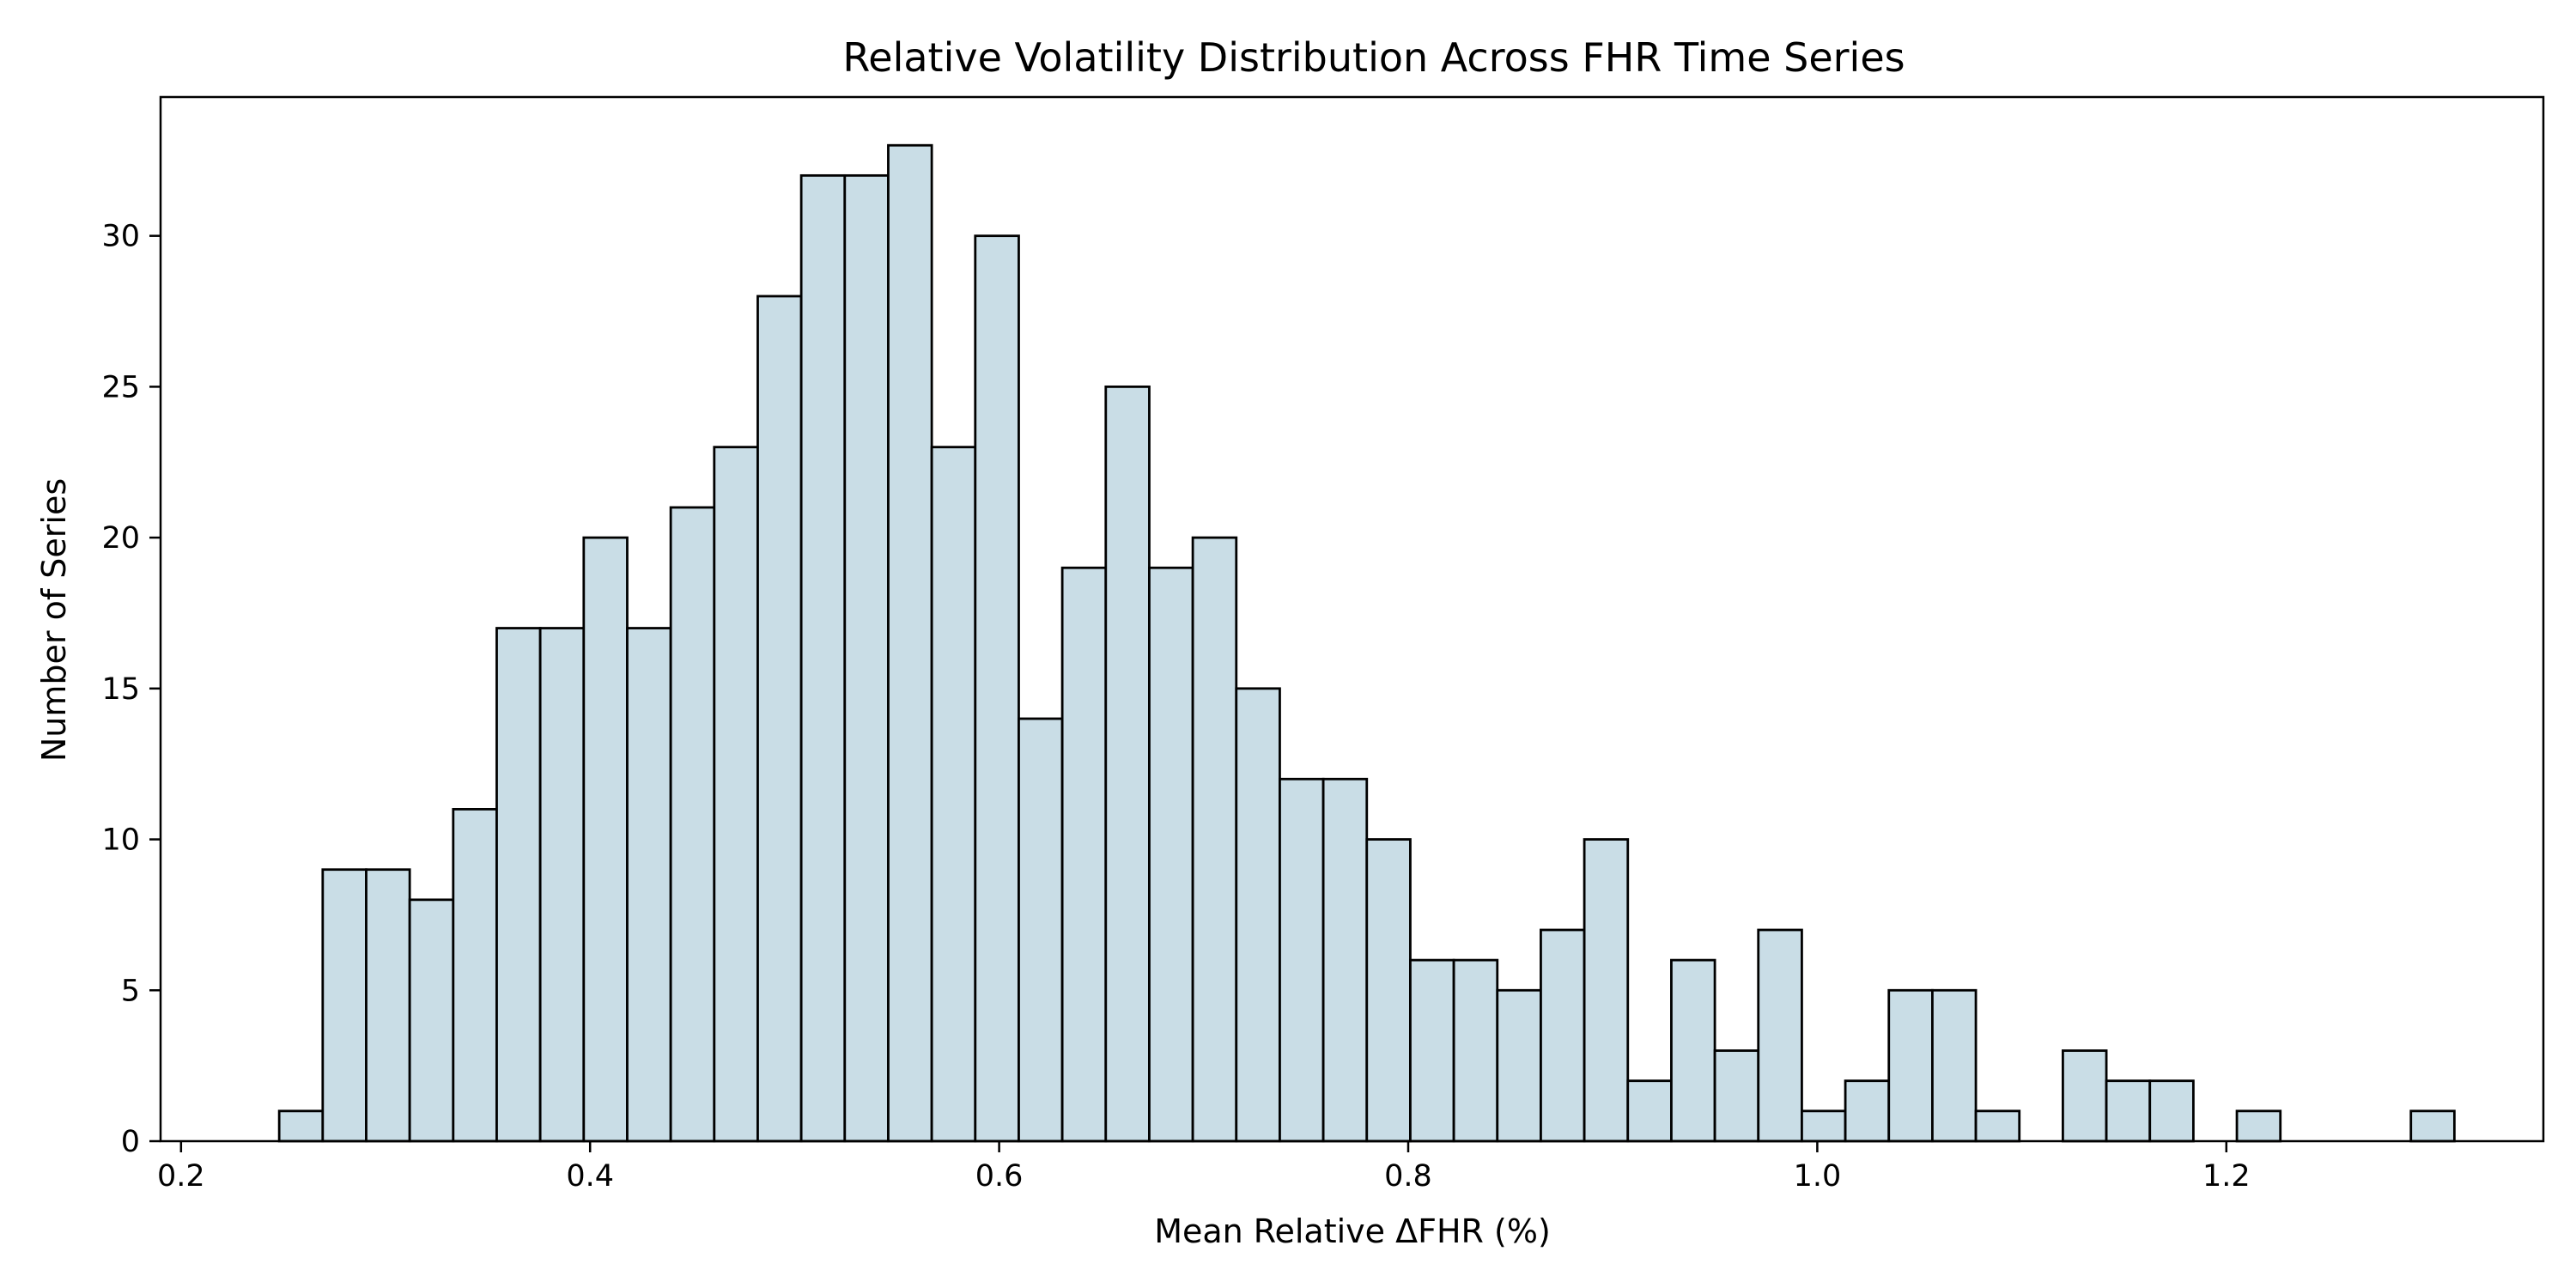 This screenshot has width=2576, height=1288. I want to click on y-tick-label: 0, so click(130, 1142).